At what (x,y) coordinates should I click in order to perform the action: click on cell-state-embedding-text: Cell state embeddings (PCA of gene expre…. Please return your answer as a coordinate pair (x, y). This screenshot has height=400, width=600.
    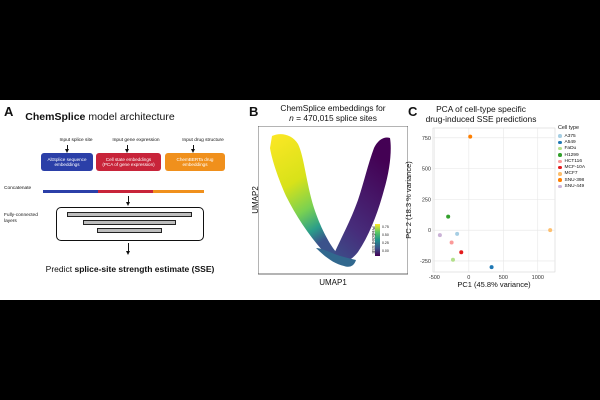
    Looking at the image, I should click on (128, 161).